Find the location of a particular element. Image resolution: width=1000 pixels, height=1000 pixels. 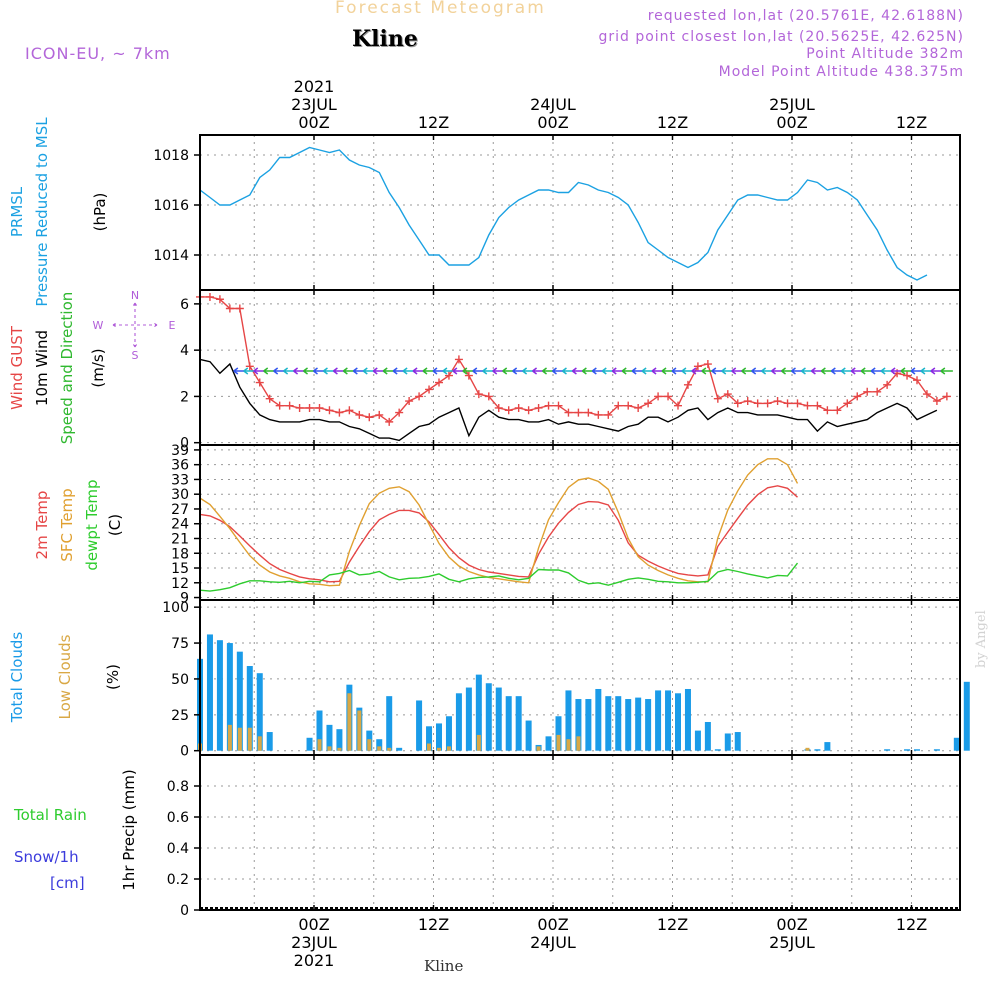

compass-rose is located at coordinates (135, 325).